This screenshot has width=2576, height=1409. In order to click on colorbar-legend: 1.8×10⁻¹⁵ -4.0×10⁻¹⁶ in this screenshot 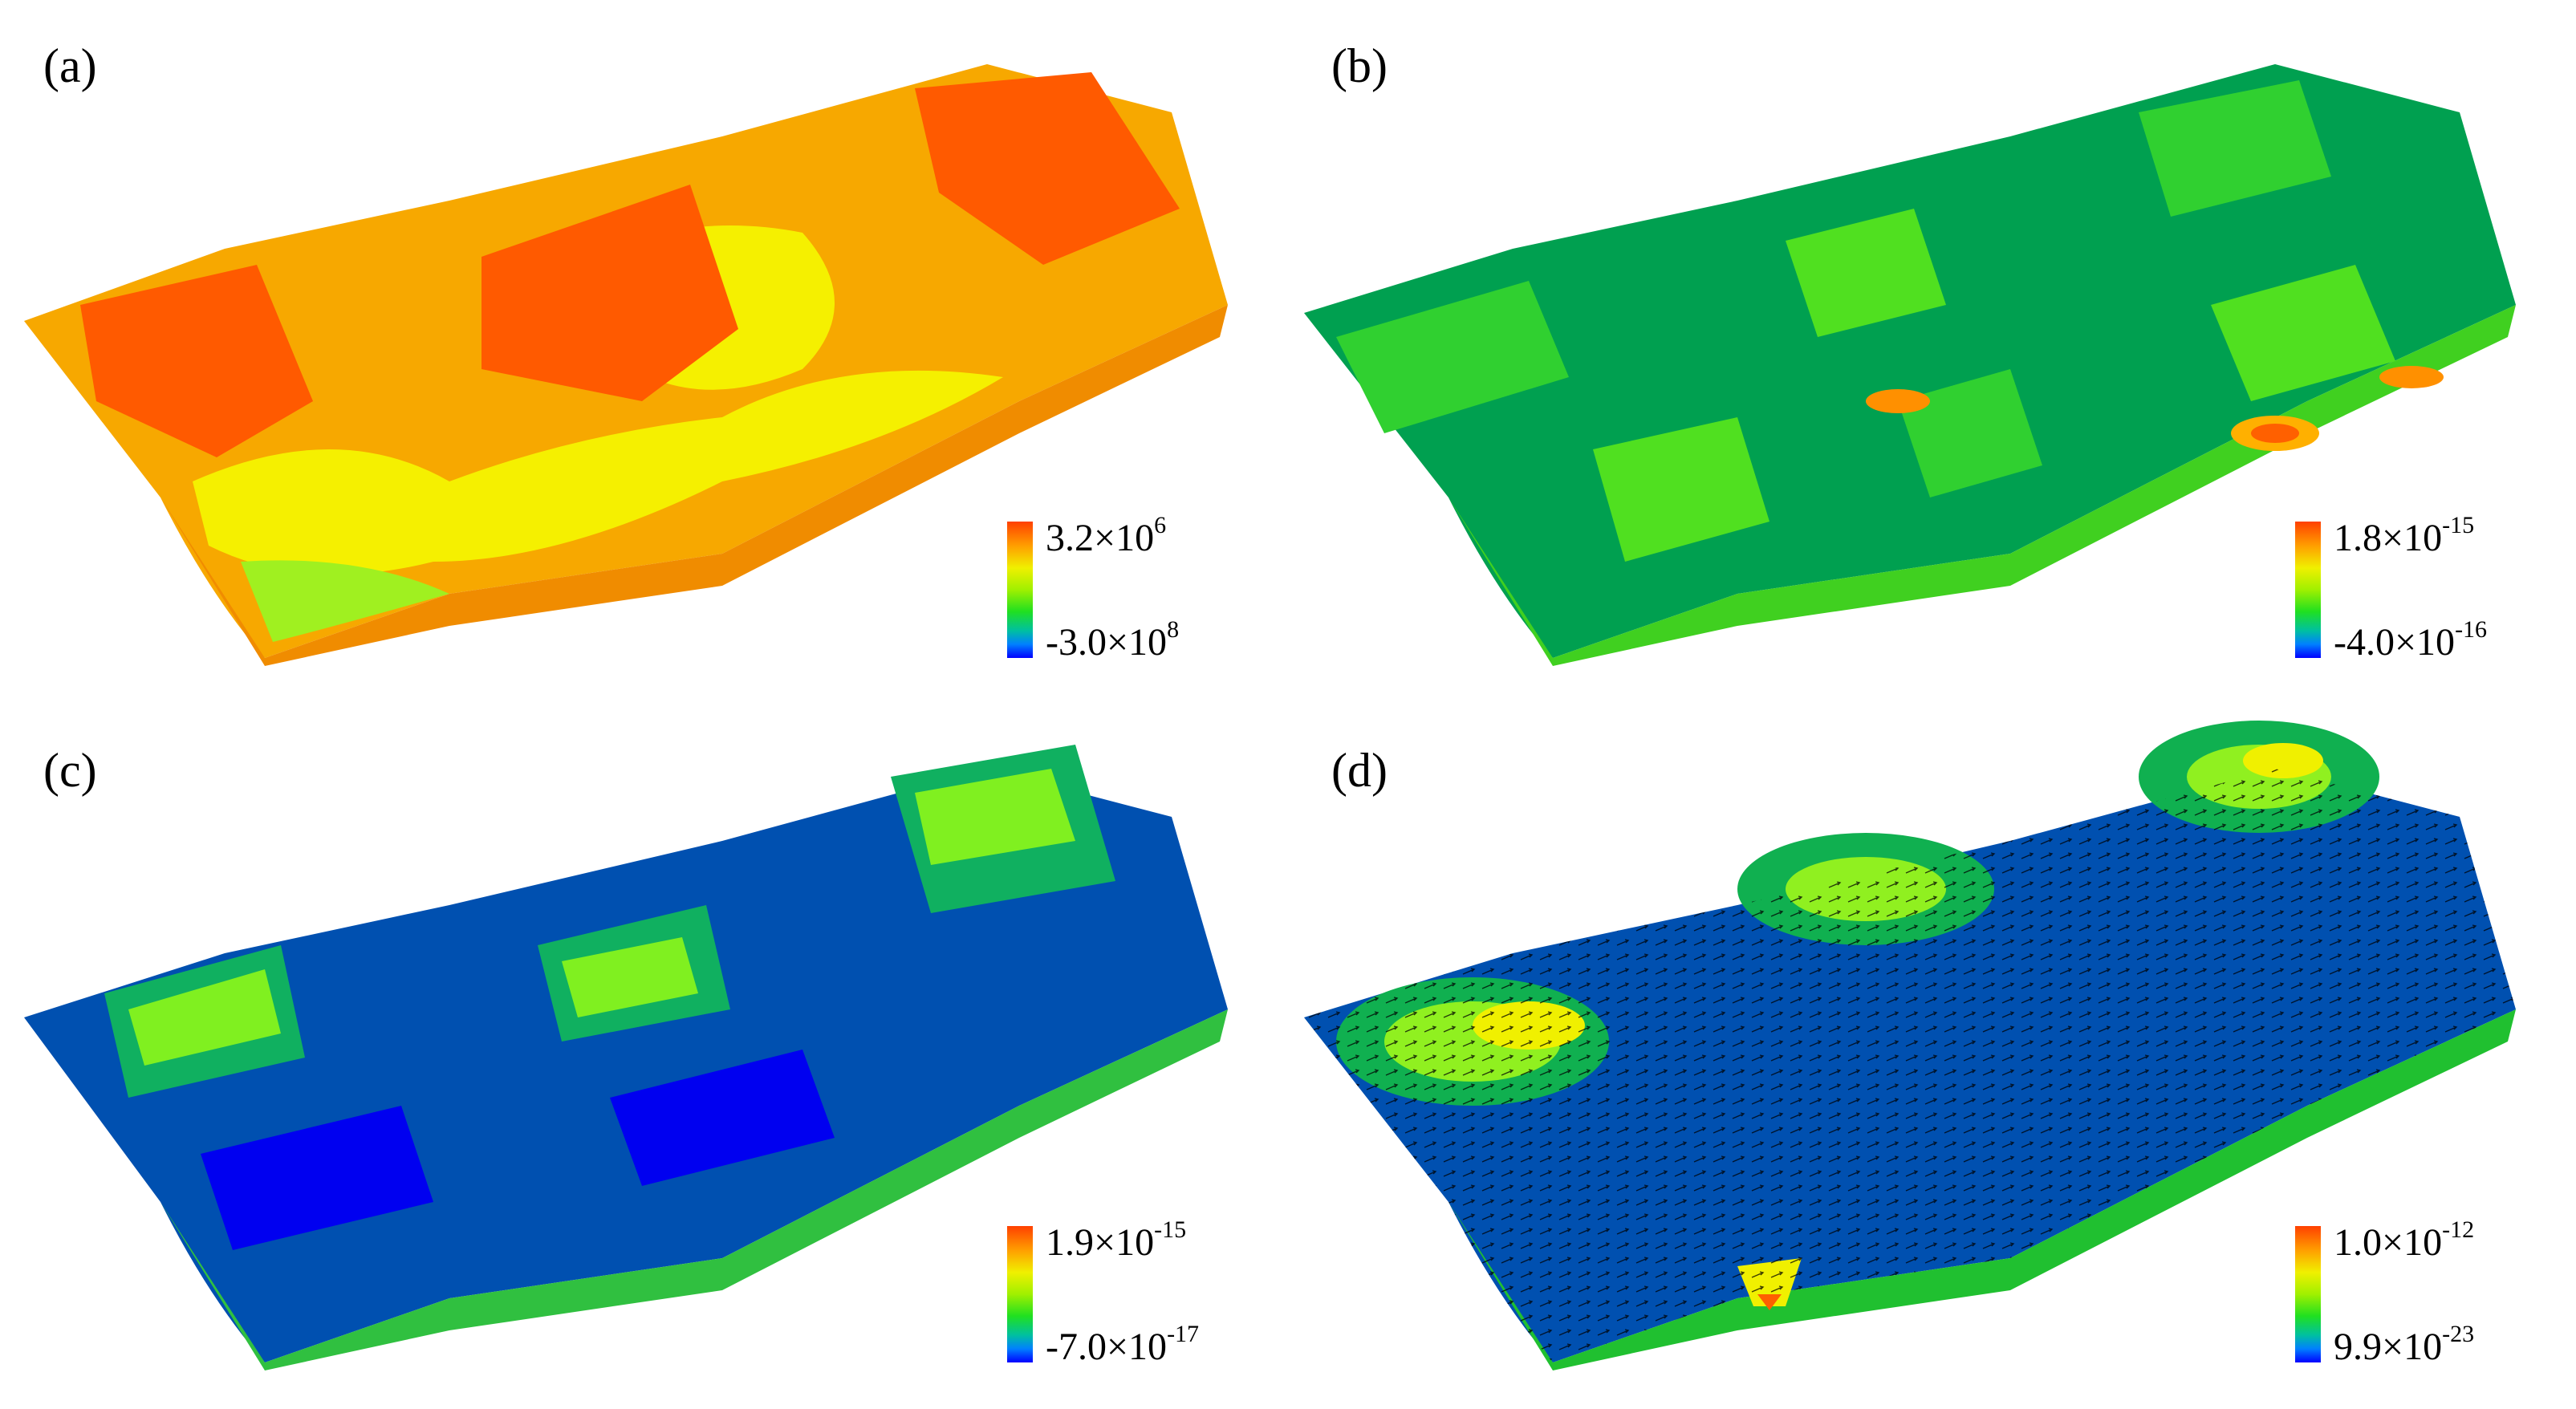, I will do `click(2431, 589)`.